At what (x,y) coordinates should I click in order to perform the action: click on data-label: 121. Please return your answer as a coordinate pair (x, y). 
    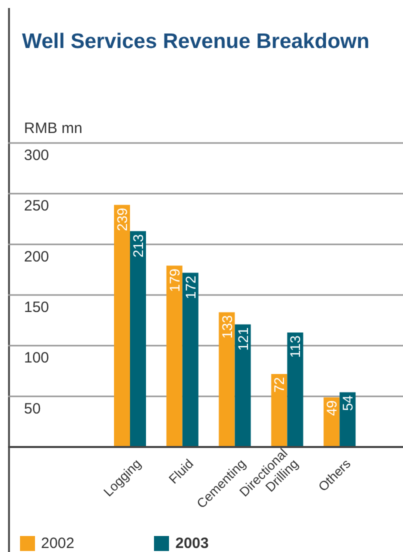
    Looking at the image, I should click on (242, 339).